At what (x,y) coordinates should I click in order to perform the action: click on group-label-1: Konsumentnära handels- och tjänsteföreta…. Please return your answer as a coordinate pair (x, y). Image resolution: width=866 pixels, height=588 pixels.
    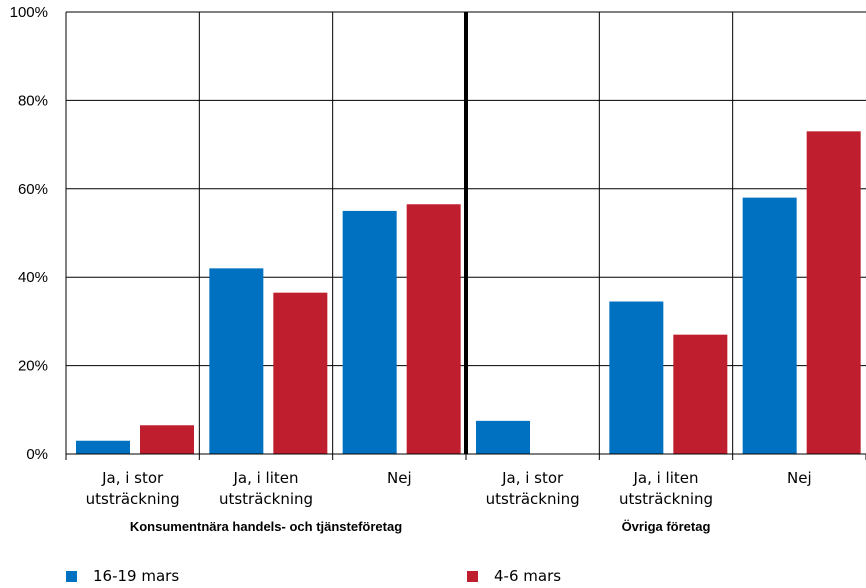
    Looking at the image, I should click on (266, 526).